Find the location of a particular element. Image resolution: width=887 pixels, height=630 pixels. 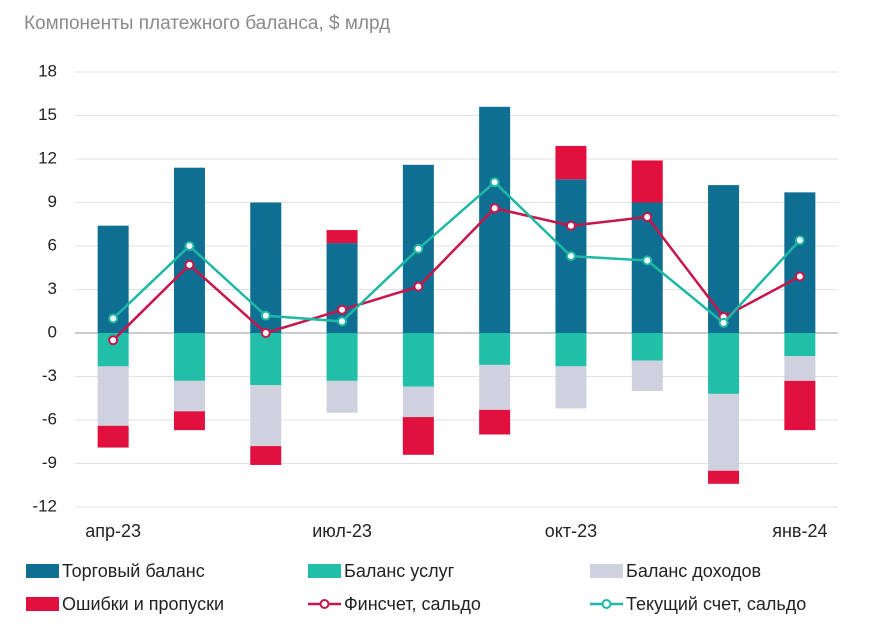

y-tick-label: -3 is located at coordinates (49, 375).